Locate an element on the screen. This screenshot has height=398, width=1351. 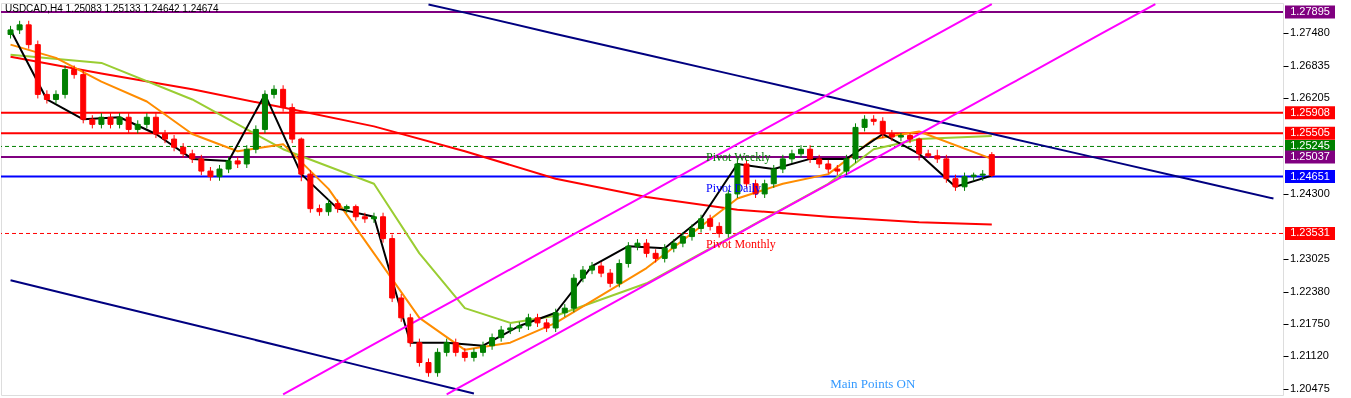
ref-line-label: 1.27895 is located at coordinates (1310, 10).